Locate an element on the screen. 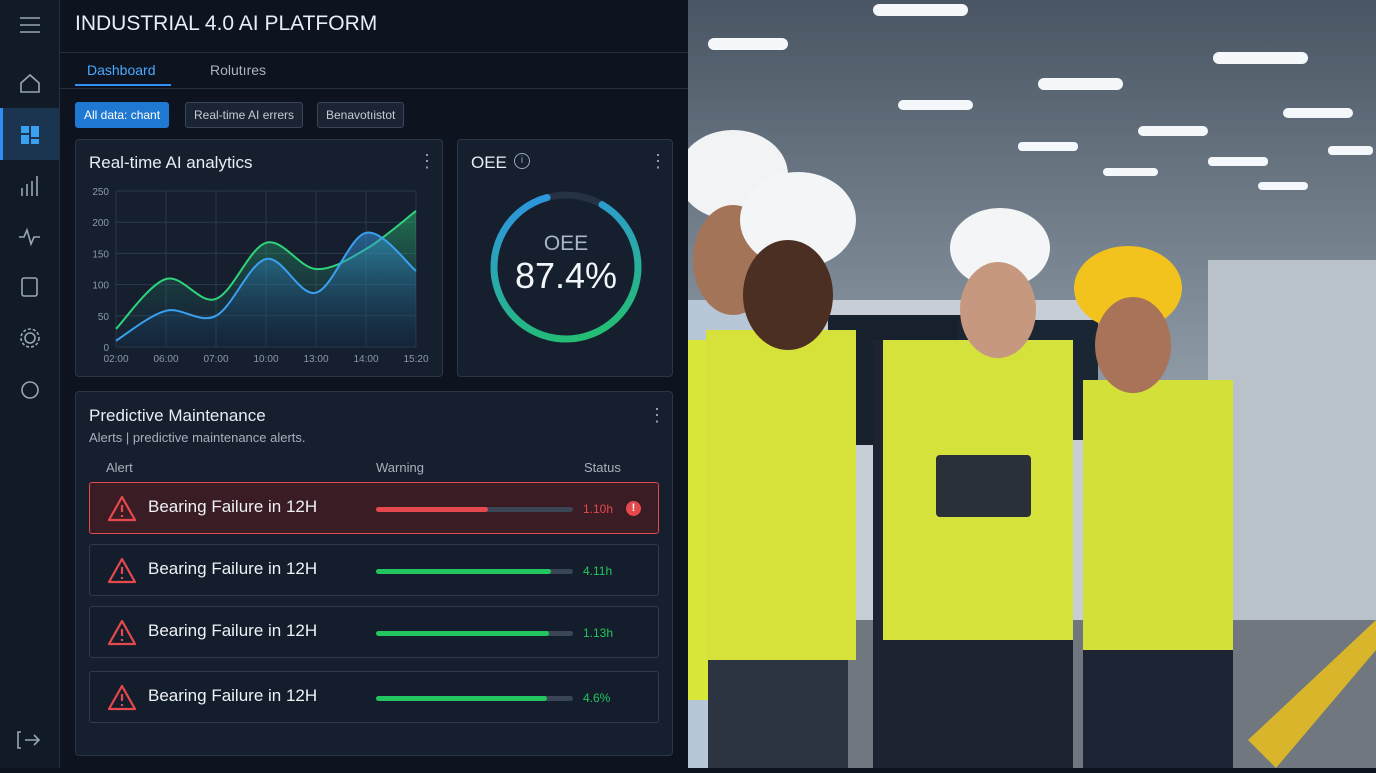  card-title: OEE is located at coordinates (489, 162).